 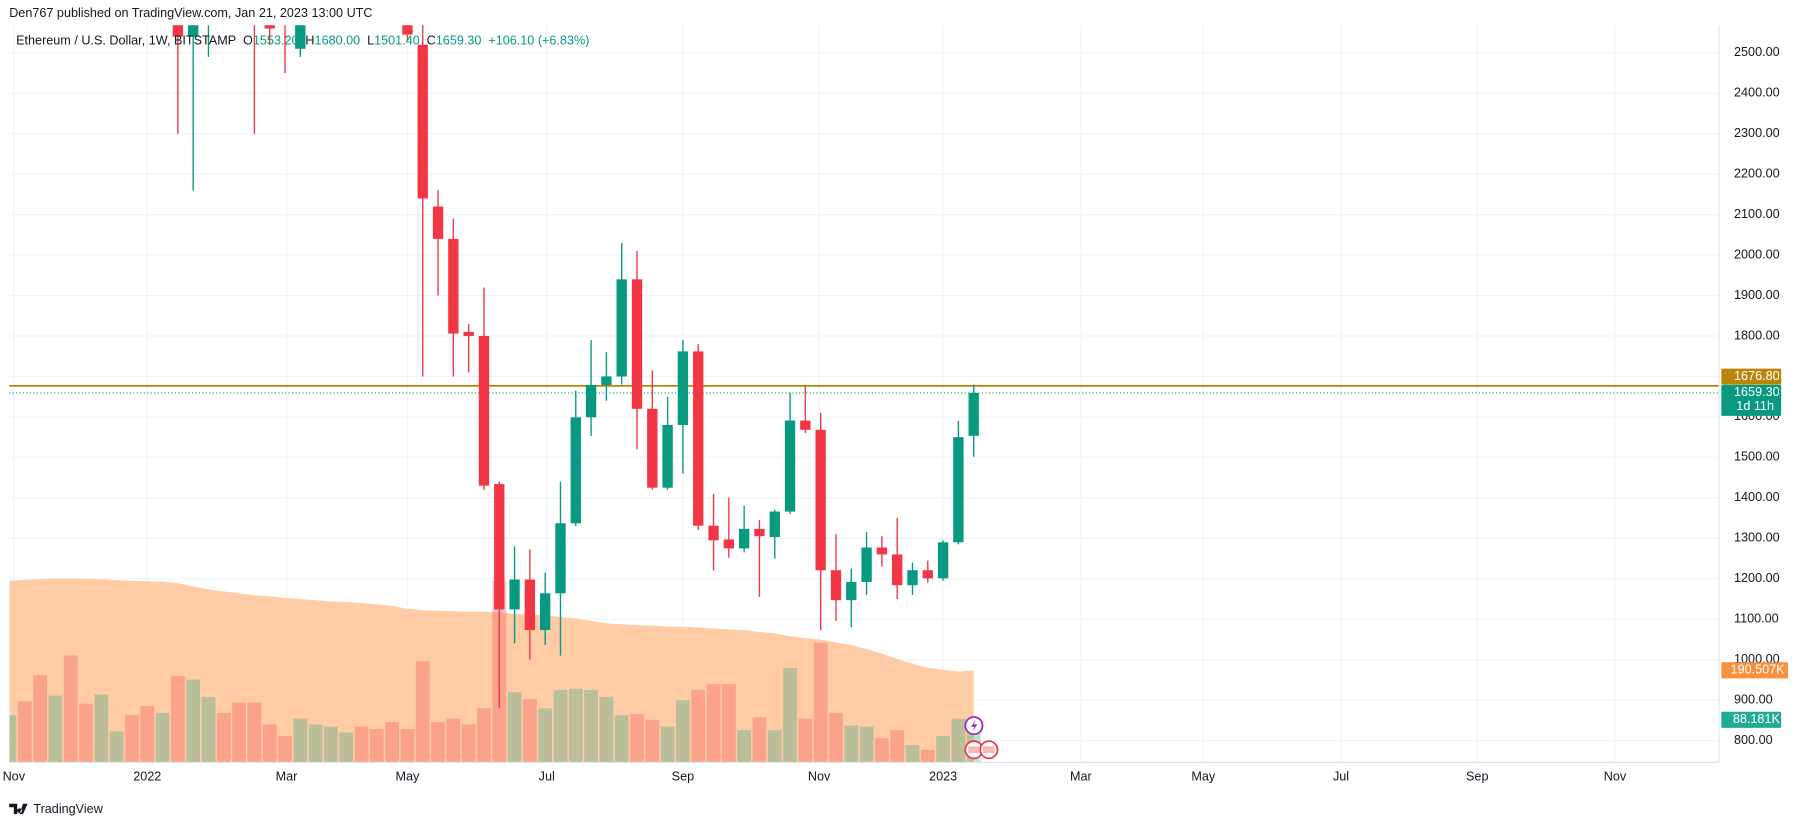 I want to click on legend-key: L, so click(x=370, y=41).